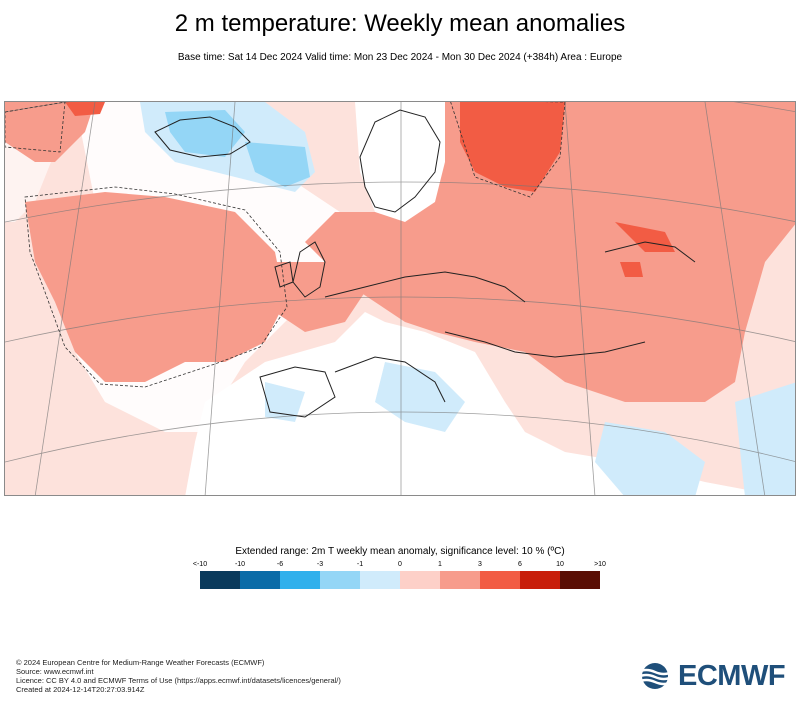 Image resolution: width=800 pixels, height=720 pixels. What do you see at coordinates (631, 269) in the screenshot?
I see `warm-anomaly-caspian-core` at bounding box center [631, 269].